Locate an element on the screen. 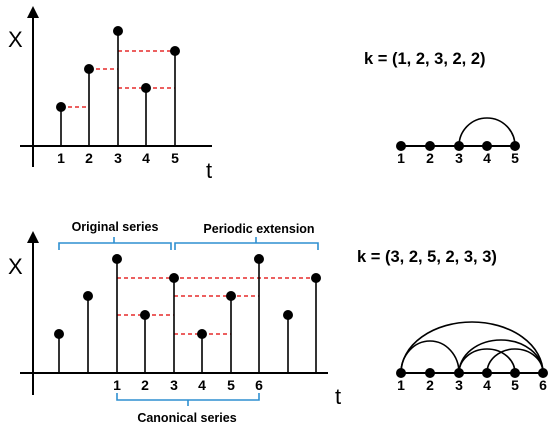 The height and width of the screenshot is (423, 557). bottom-graph-node-label: 6 is located at coordinates (543, 385).